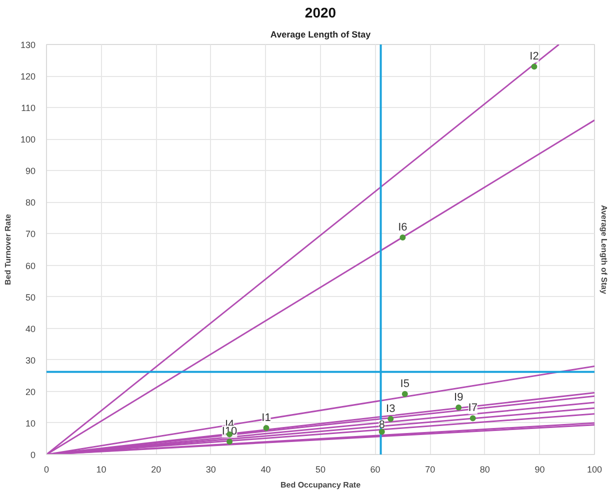 This screenshot has height=492, width=611. Describe the element at coordinates (28, 77) in the screenshot. I see `y-tick-label: 120` at that location.